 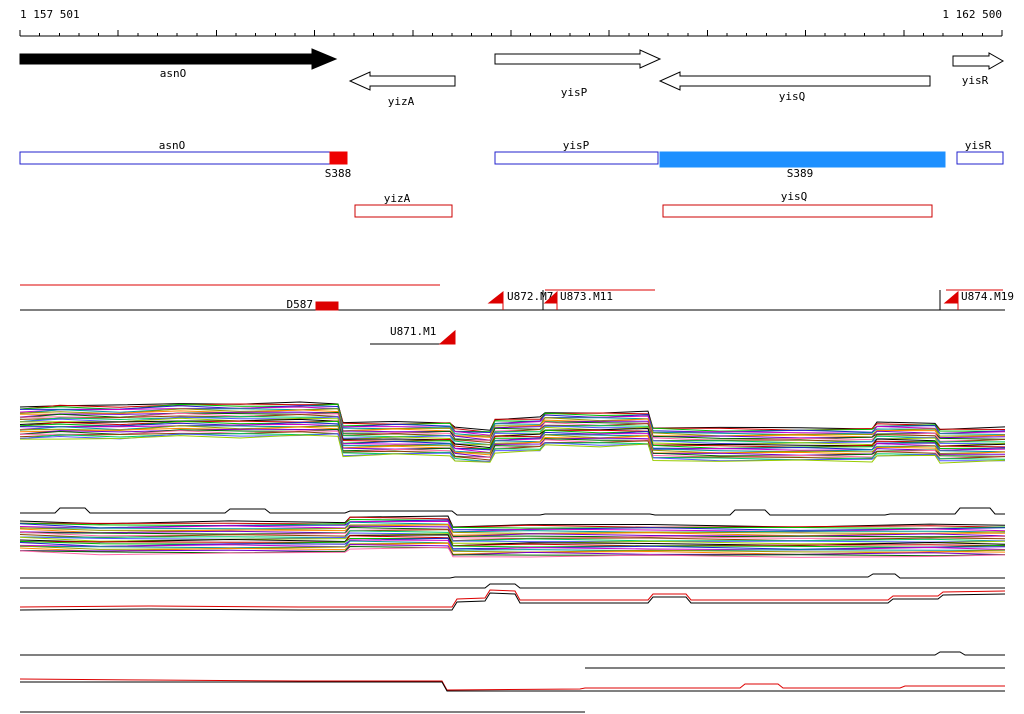 I want to click on gene-arrow-yisR: yisR, so click(x=978, y=69).